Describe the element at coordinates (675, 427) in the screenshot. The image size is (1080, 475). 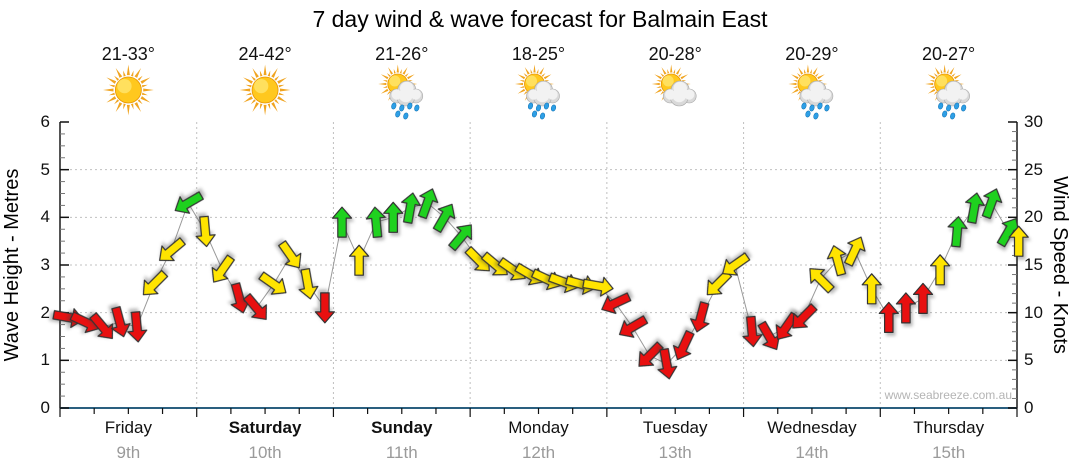
I see `day-name: Tuesday` at that location.